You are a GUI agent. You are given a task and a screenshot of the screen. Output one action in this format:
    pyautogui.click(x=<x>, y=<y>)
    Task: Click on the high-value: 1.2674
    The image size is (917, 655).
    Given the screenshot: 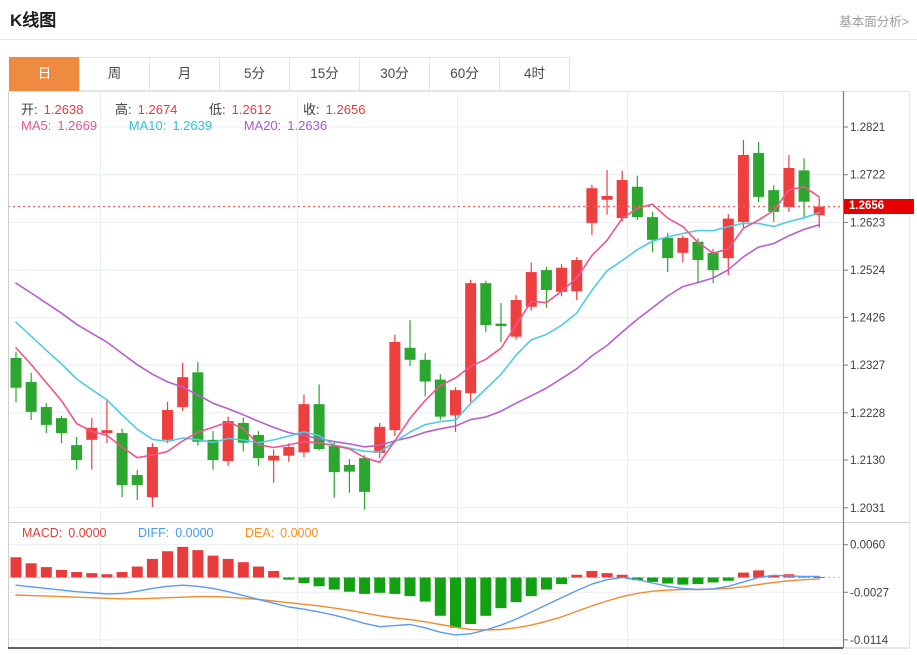 What is the action you would take?
    pyautogui.click(x=157, y=109)
    